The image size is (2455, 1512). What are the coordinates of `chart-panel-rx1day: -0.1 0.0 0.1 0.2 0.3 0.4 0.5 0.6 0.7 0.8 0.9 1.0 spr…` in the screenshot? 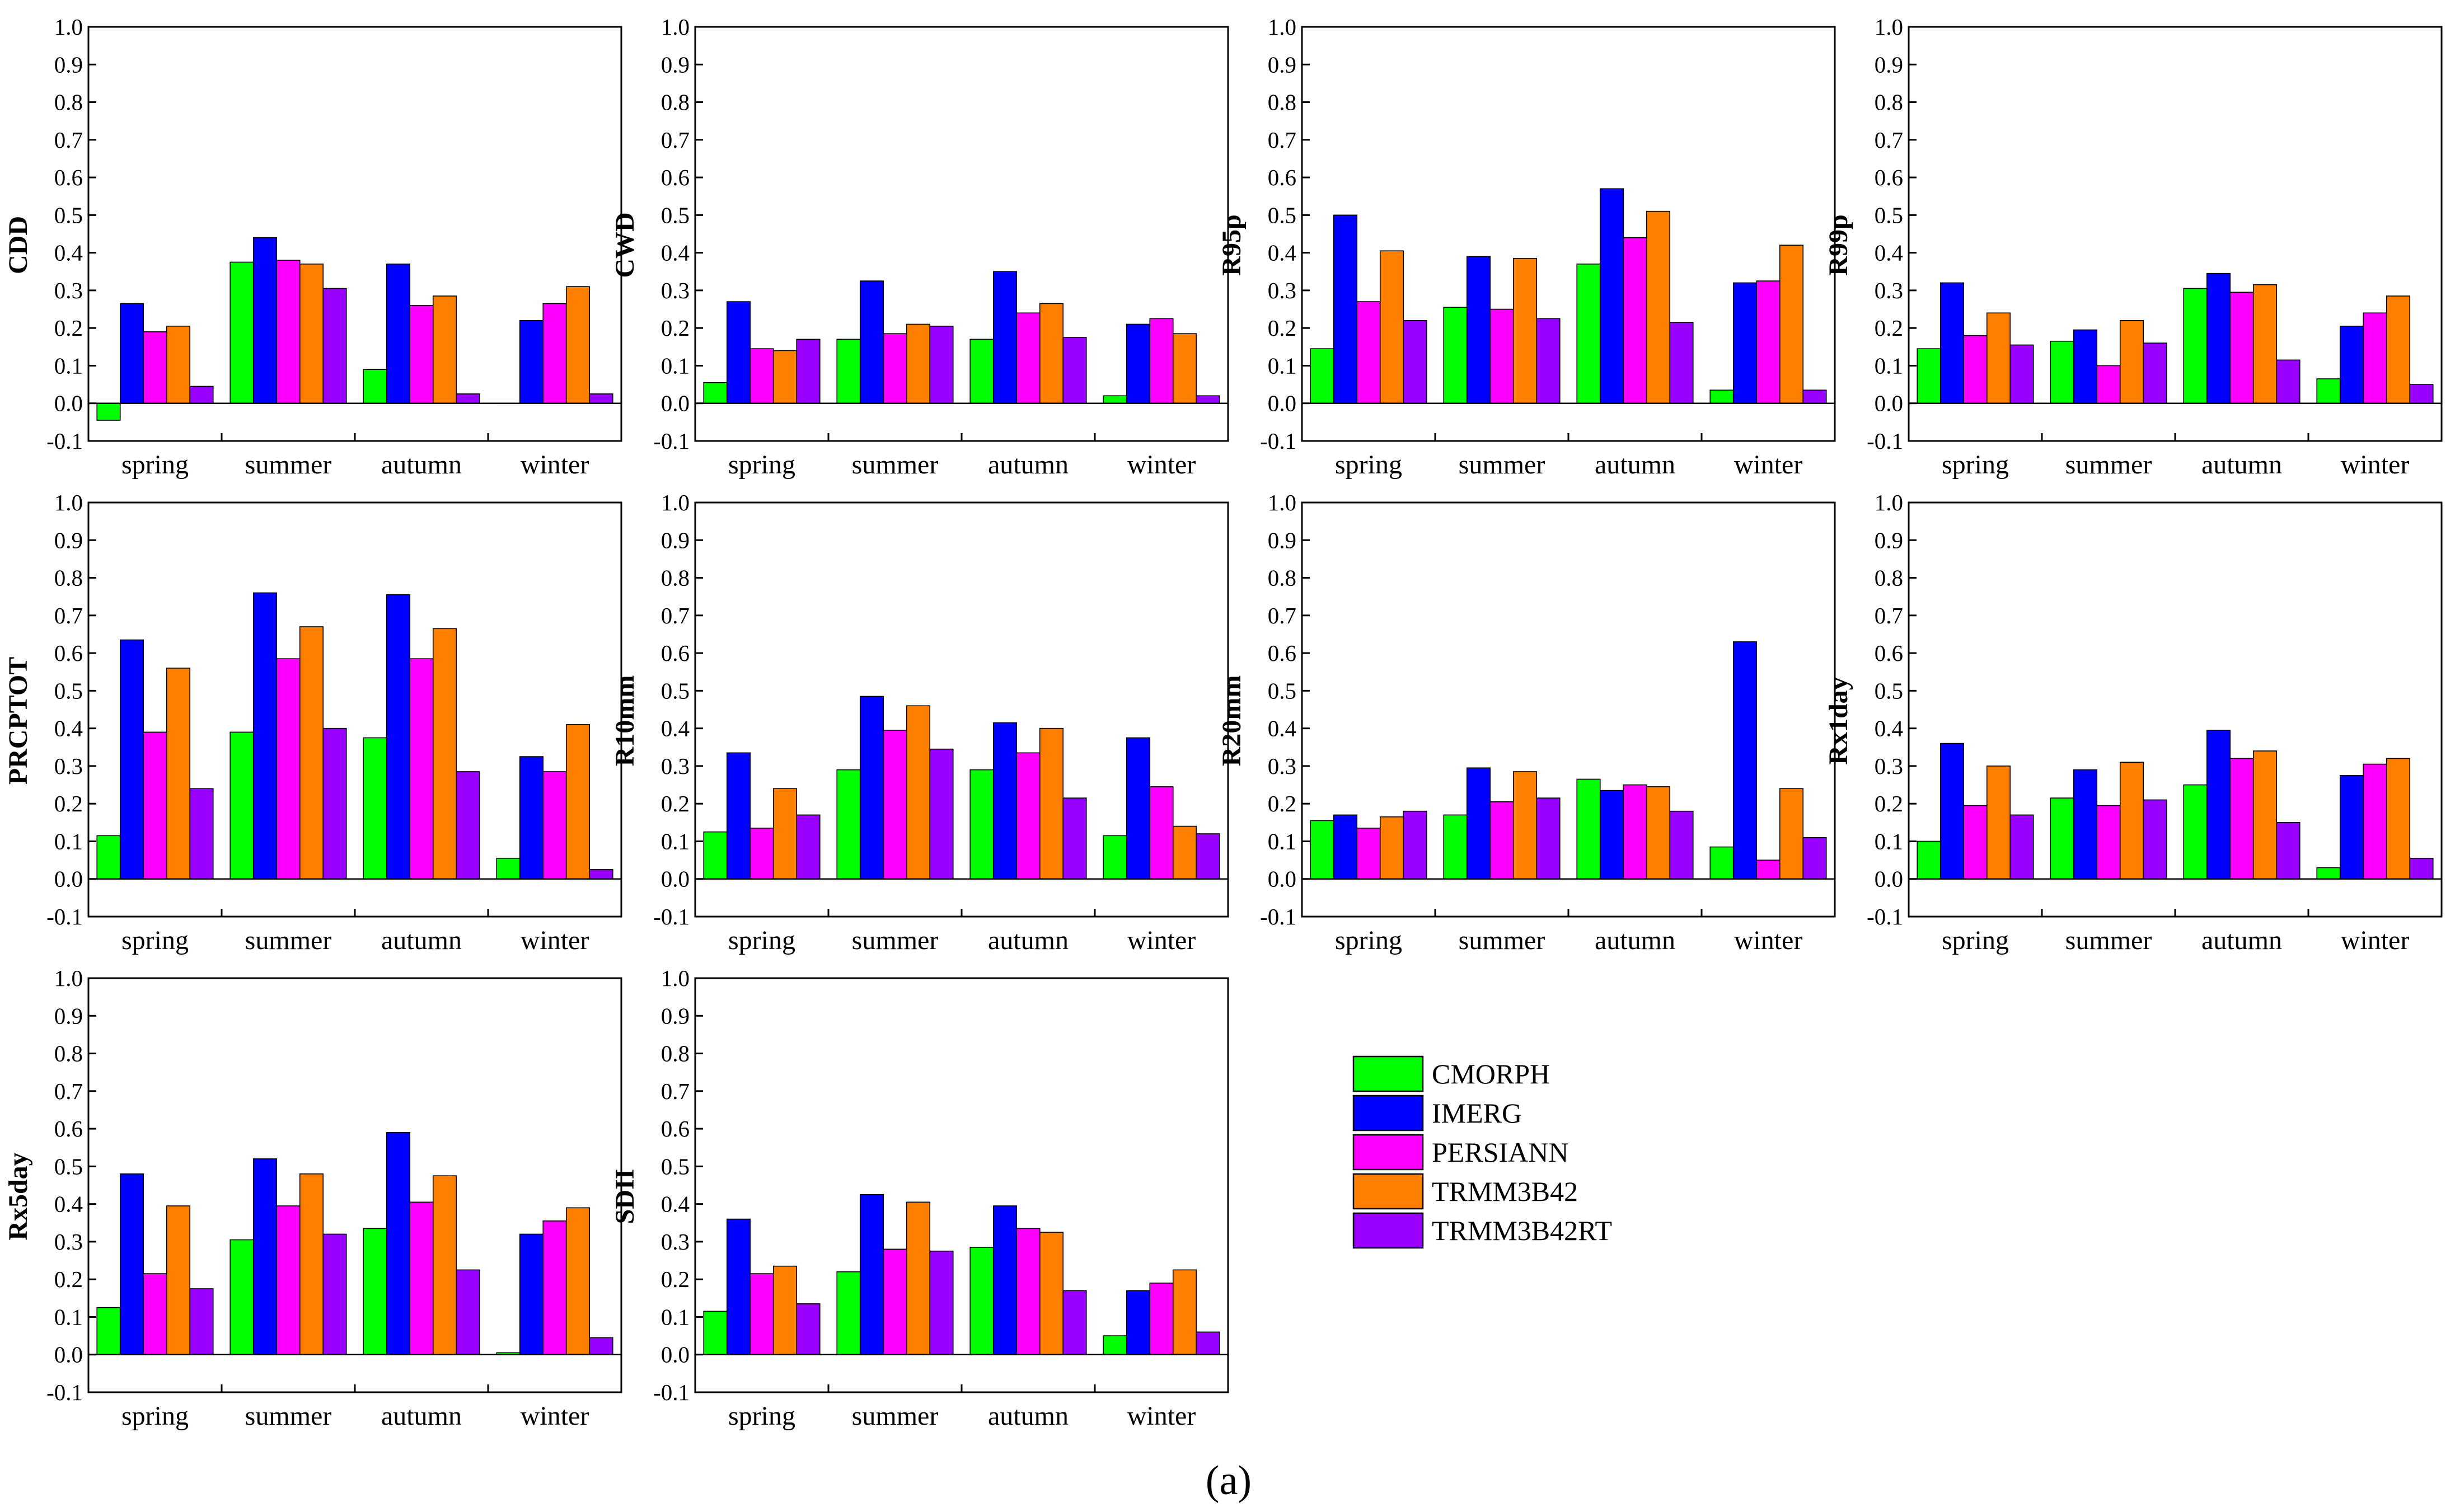 It's located at (2133, 722).